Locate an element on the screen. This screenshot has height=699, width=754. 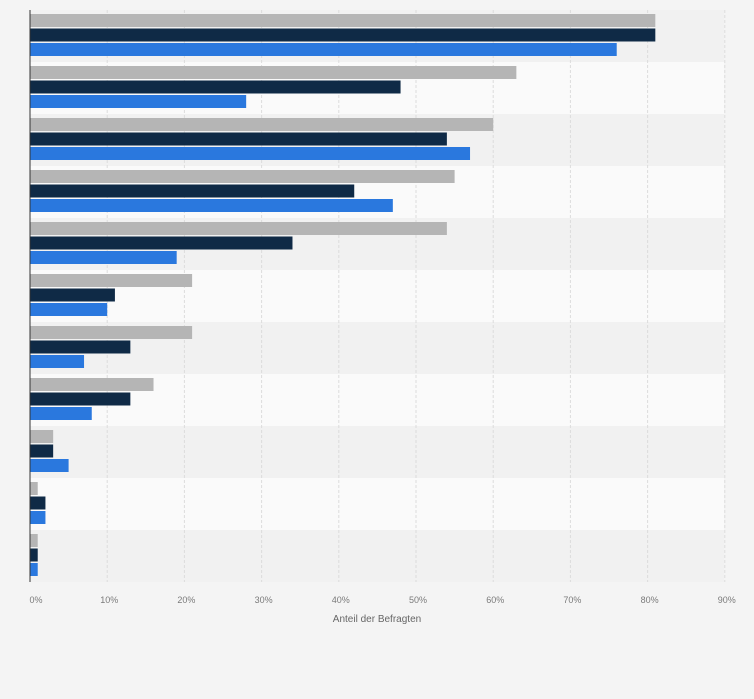
x-tick-label: 20% is located at coordinates (186, 600).